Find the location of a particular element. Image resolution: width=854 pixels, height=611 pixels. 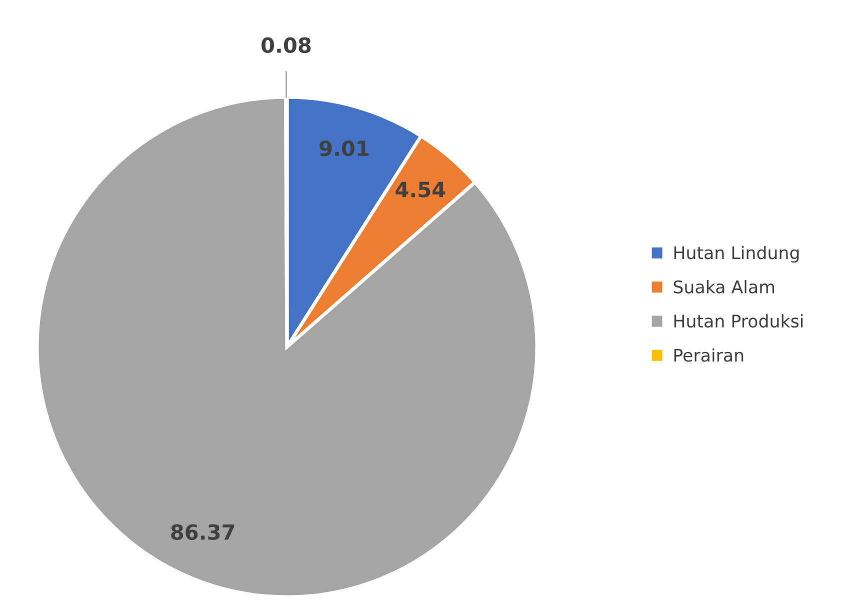

legend-label: Hutan Produksi is located at coordinates (738, 321).